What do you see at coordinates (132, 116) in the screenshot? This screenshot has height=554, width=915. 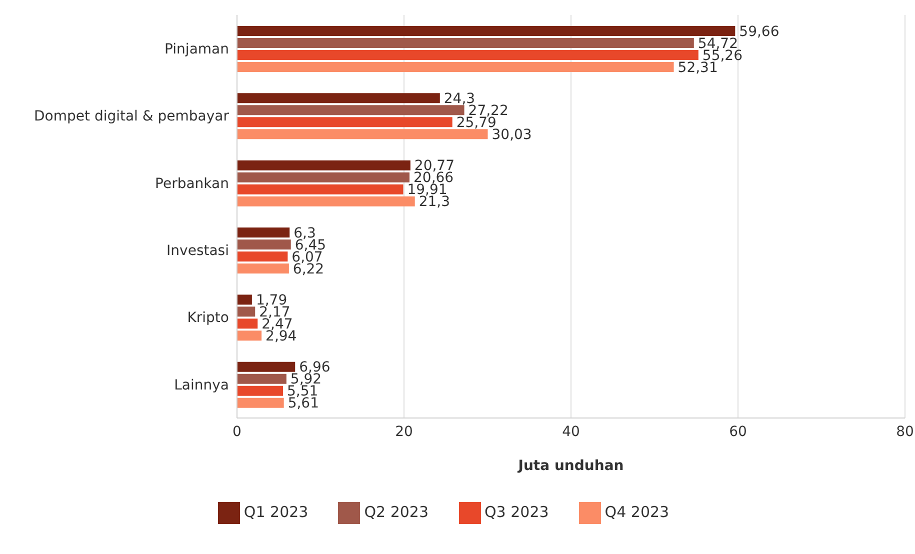 I see `y-tick-label: Dompet digital & pembayar` at bounding box center [132, 116].